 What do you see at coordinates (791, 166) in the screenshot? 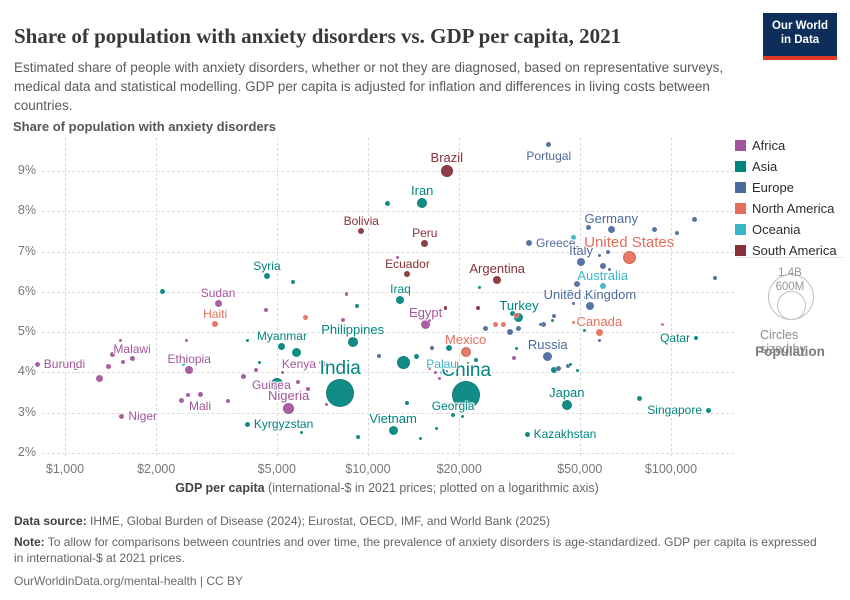
I see `legend-item-asia: Asia` at bounding box center [791, 166].